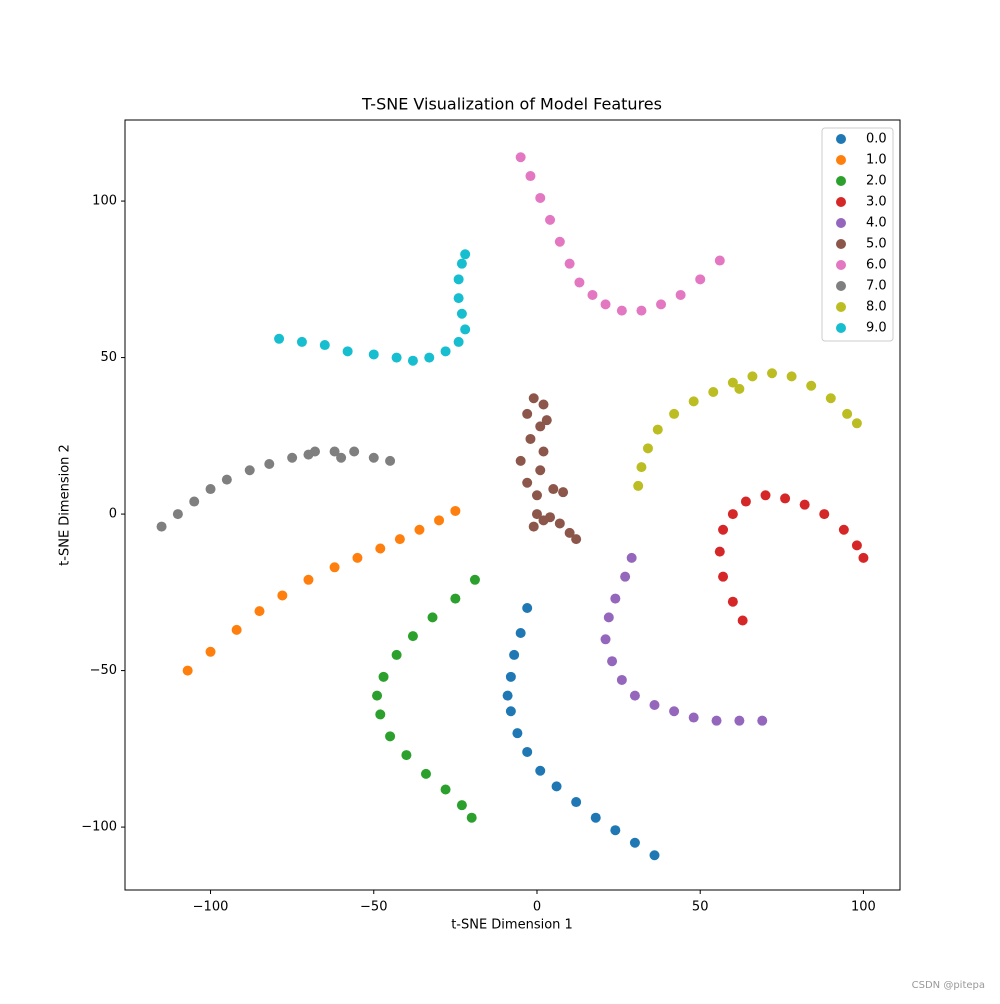 Image resolution: width=1000 pixels, height=1004 pixels. I want to click on y-tick-label: −50, so click(103, 670).